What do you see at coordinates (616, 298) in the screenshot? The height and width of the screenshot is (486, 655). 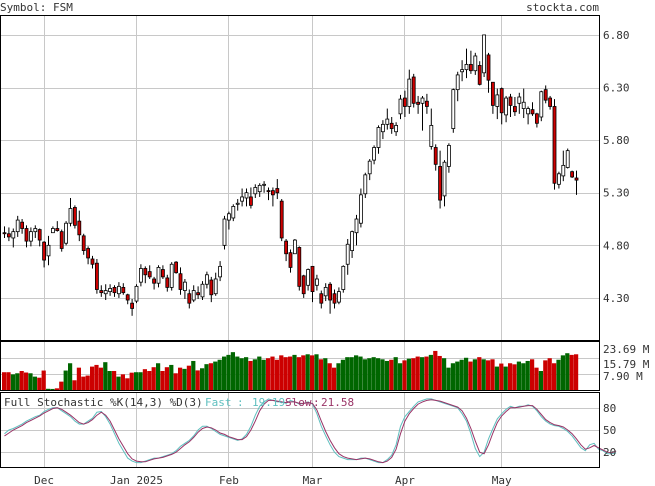 I see `price-tick-label: 4.30` at bounding box center [616, 298].